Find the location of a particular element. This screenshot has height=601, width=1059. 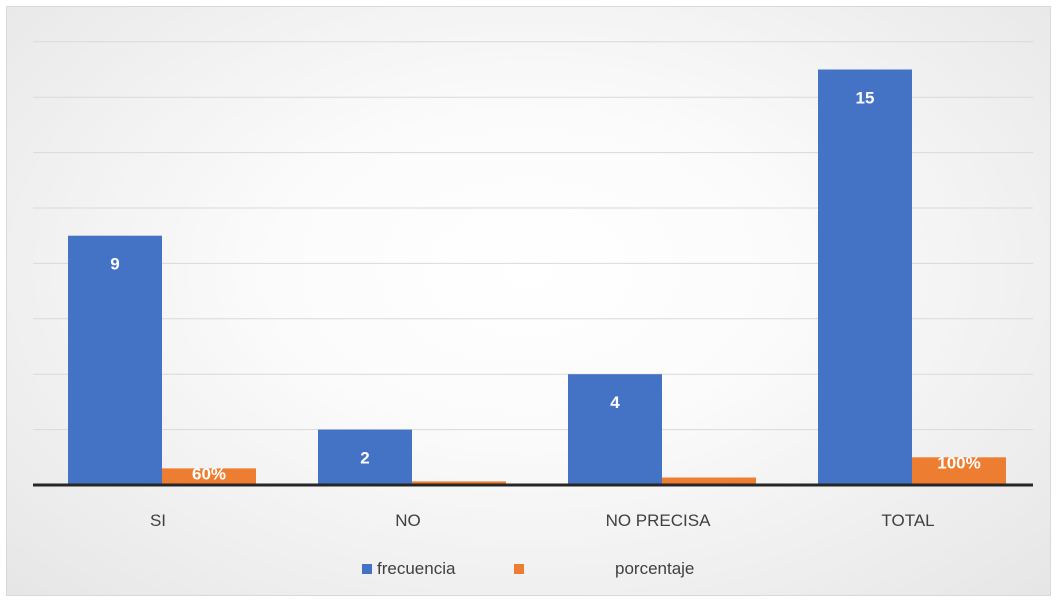

legend: frecuencia porcentaje is located at coordinates (529, 569).